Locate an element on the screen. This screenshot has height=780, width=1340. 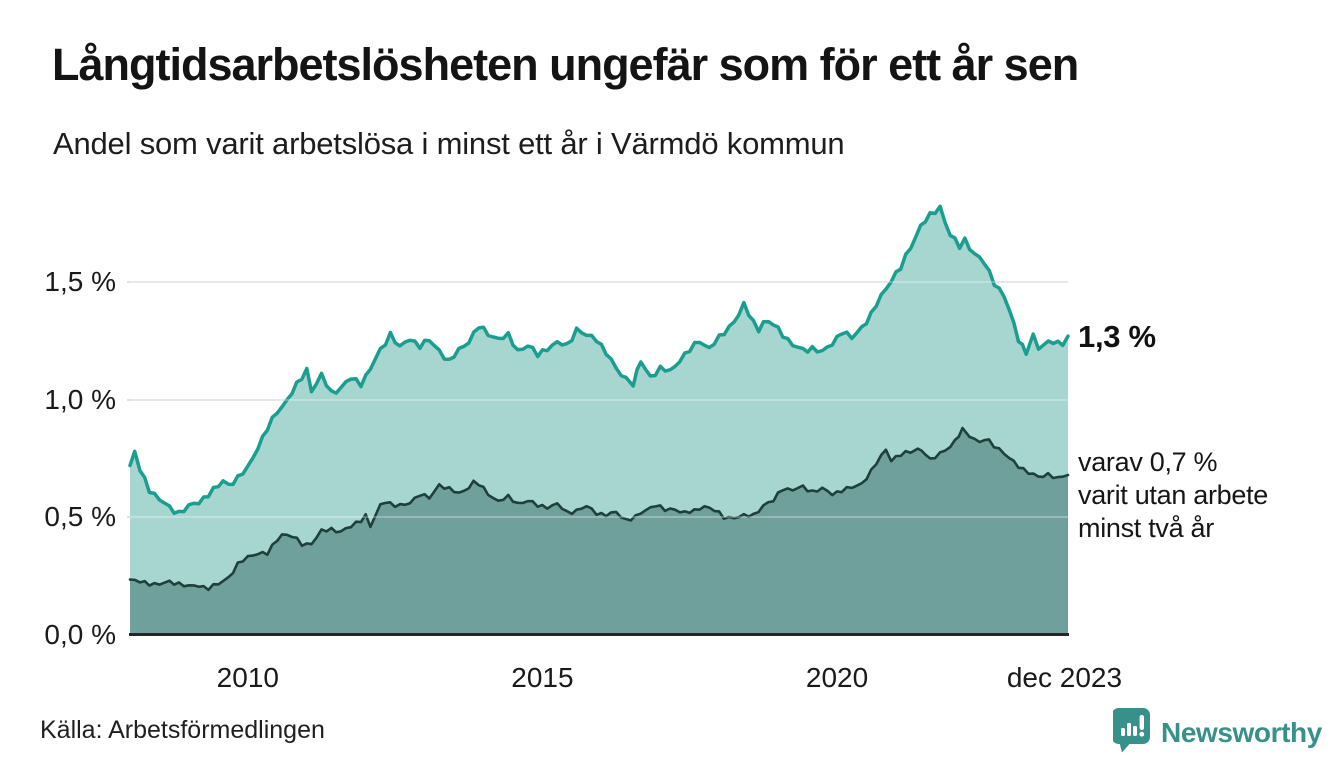
gridline-highlight-1.5 is located at coordinates (599, 282).